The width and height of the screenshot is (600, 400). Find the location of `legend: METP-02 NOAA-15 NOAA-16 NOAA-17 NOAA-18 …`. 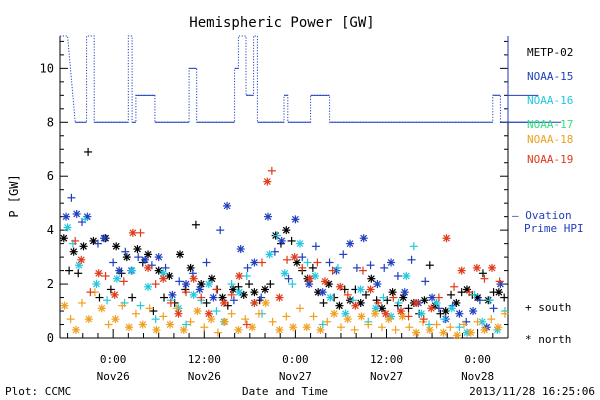

legend: METP-02 NOAA-15 NOAA-16 NOAA-17 NOAA-18 … is located at coordinates (548, 196).